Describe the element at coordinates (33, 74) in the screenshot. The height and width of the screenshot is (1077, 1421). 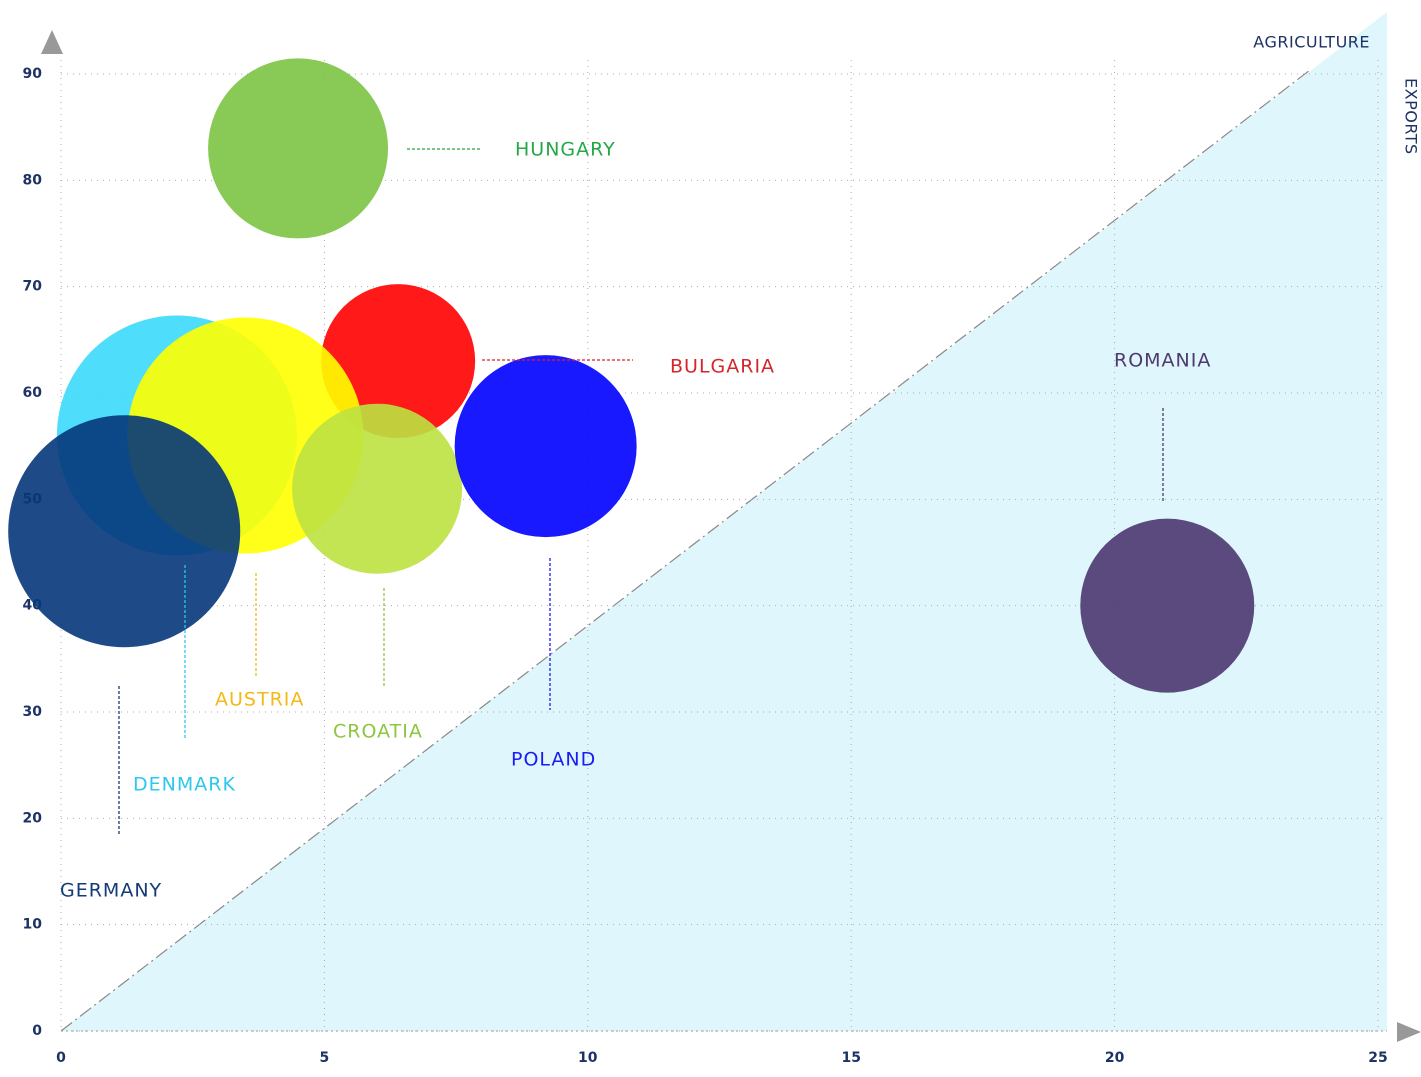
I see `y-tick-label: 90` at that location.